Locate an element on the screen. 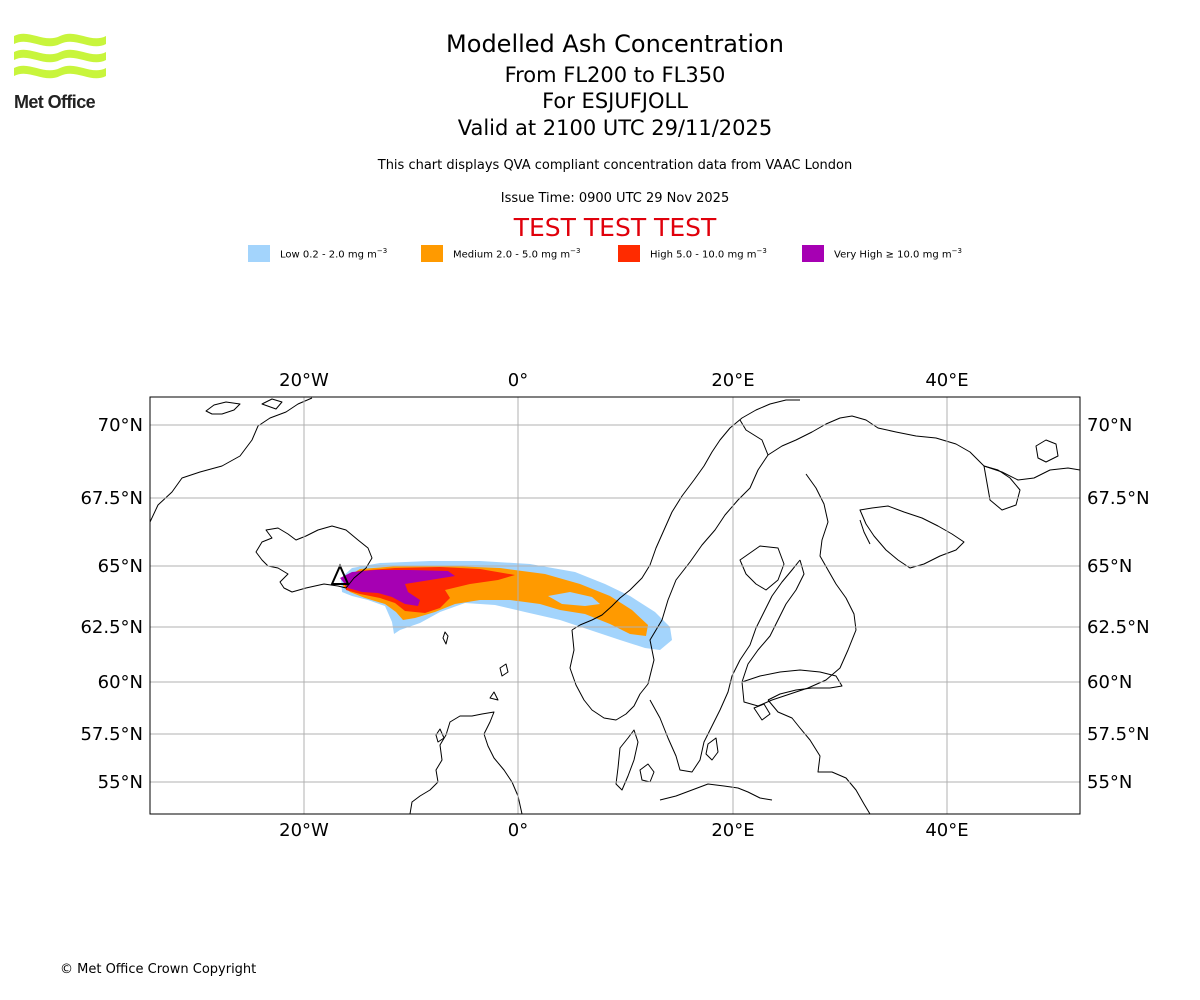 Image resolution: width=1200 pixels, height=1000 pixels. legend-low-label: Low 0.2 - 2.0 mg m is located at coordinates (328, 255).